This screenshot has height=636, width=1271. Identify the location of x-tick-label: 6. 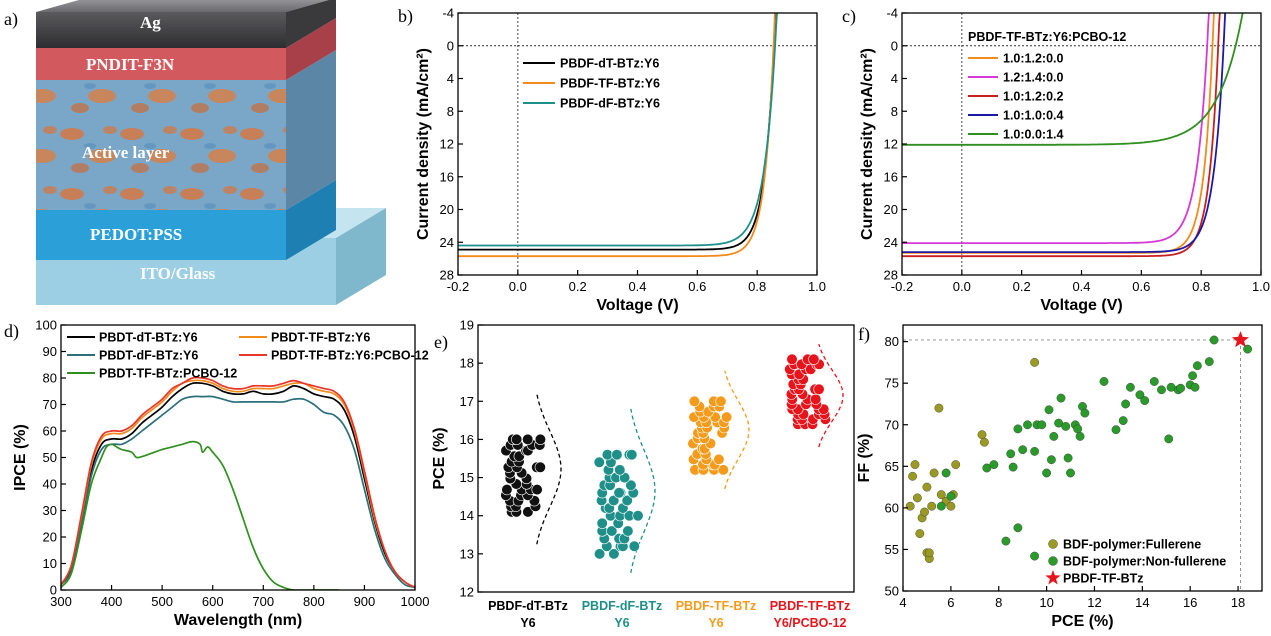
(950, 602).